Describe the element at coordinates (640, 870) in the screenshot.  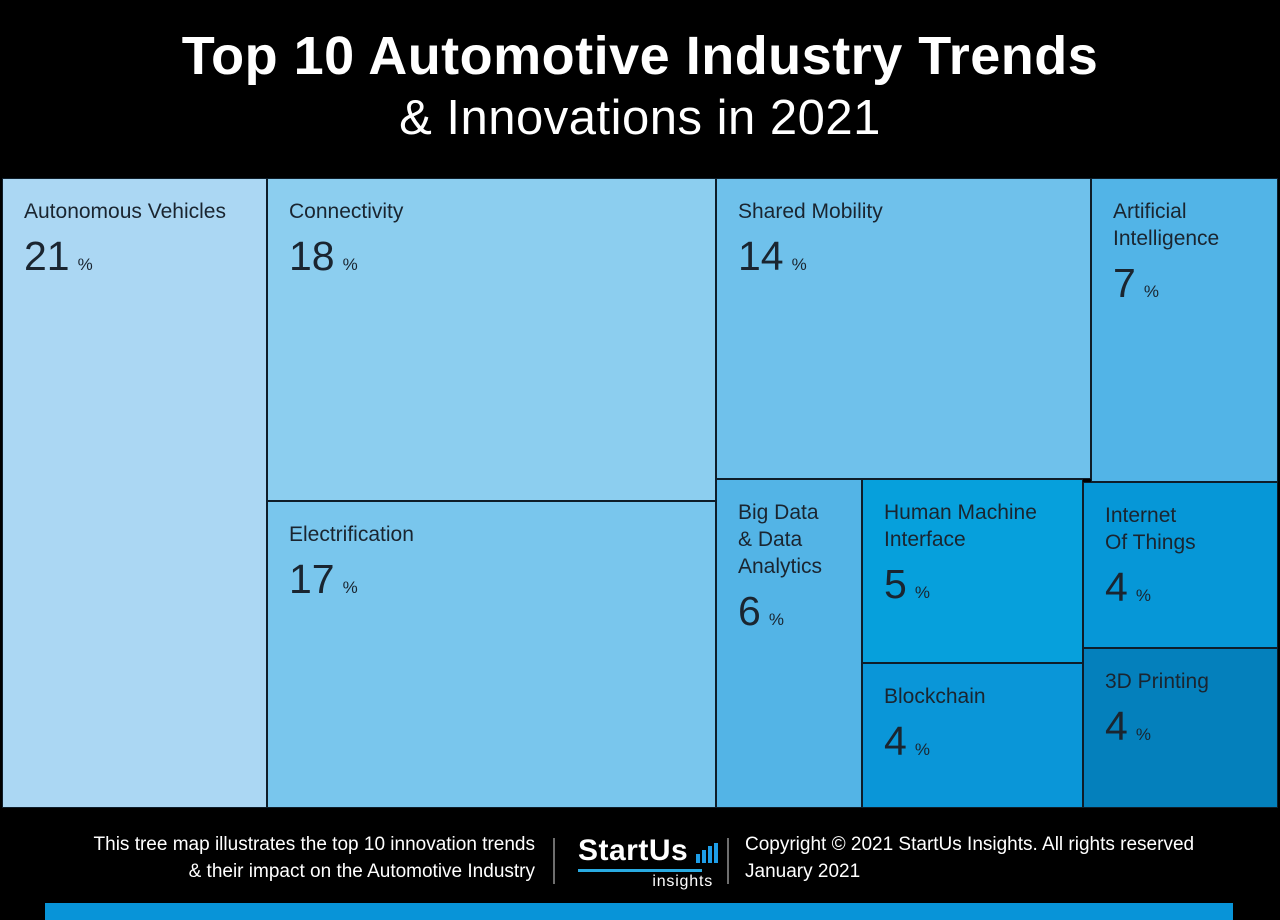
I see `logo-underline` at that location.